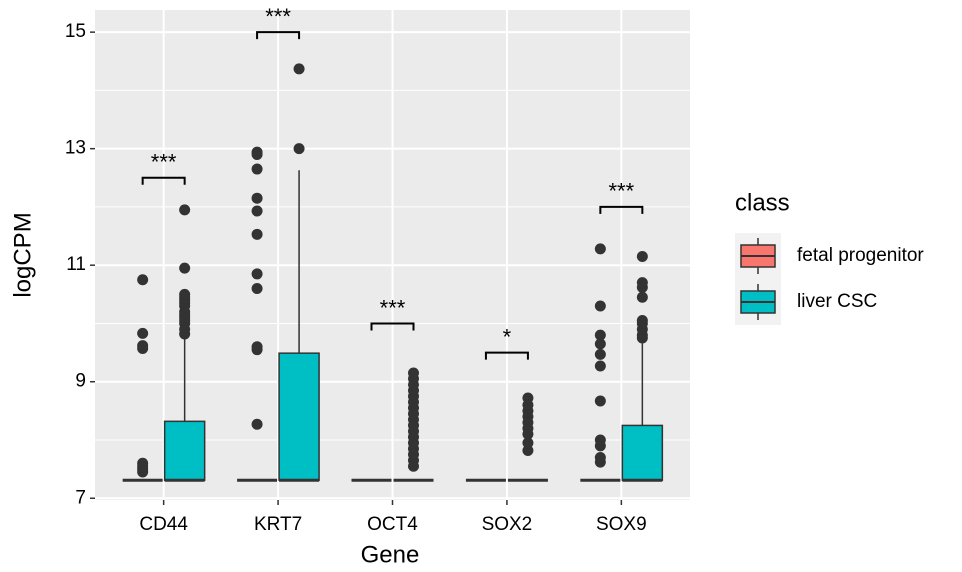  Describe the element at coordinates (621, 524) in the screenshot. I see `x-tick-label: SOX9` at that location.